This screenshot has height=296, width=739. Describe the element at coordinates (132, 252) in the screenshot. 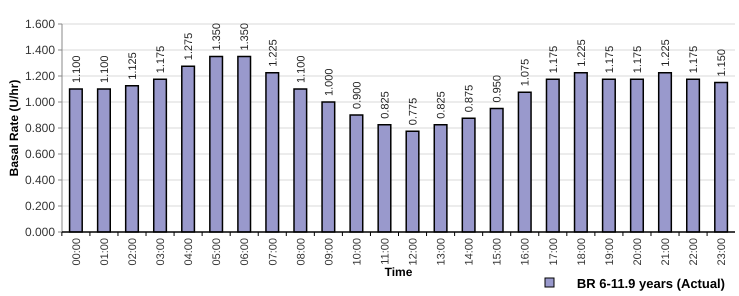

I see `x-tick-label: 02:00` at that location.